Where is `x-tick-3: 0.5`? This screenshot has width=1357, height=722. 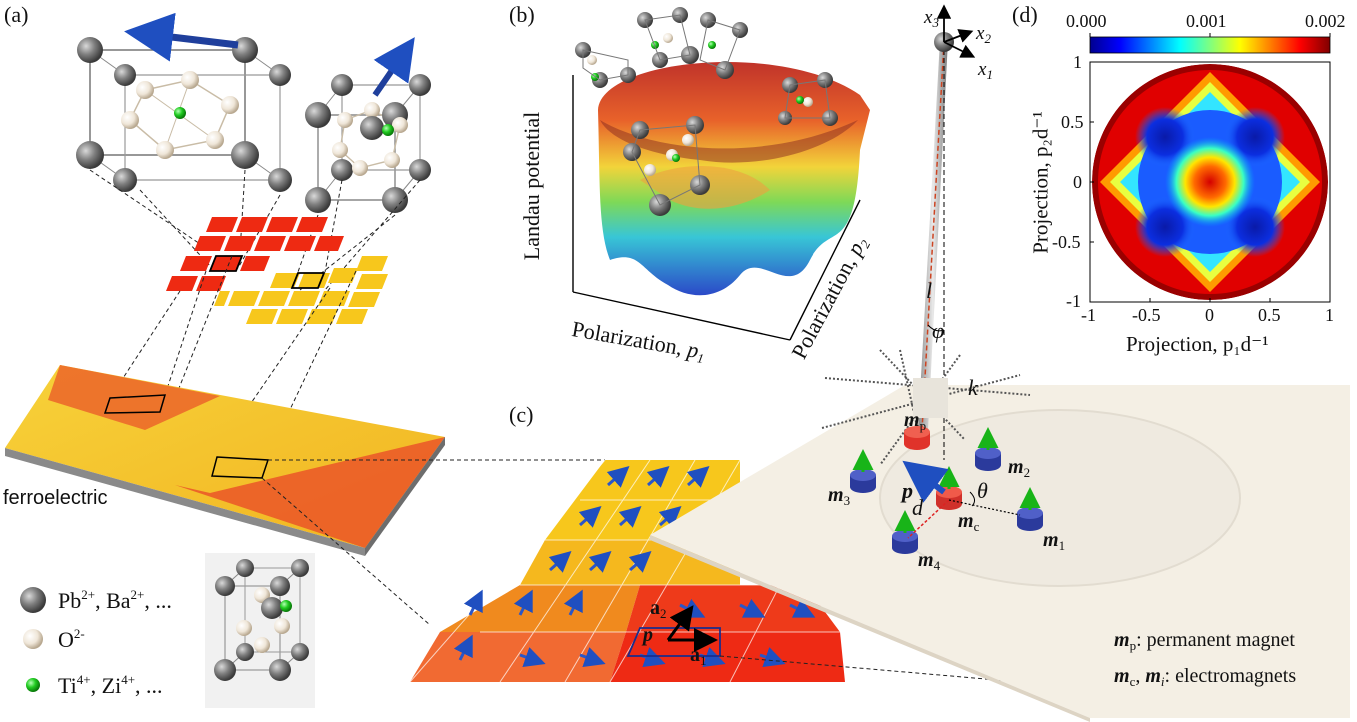 x-tick-3: 0.5 is located at coordinates (1269, 315).